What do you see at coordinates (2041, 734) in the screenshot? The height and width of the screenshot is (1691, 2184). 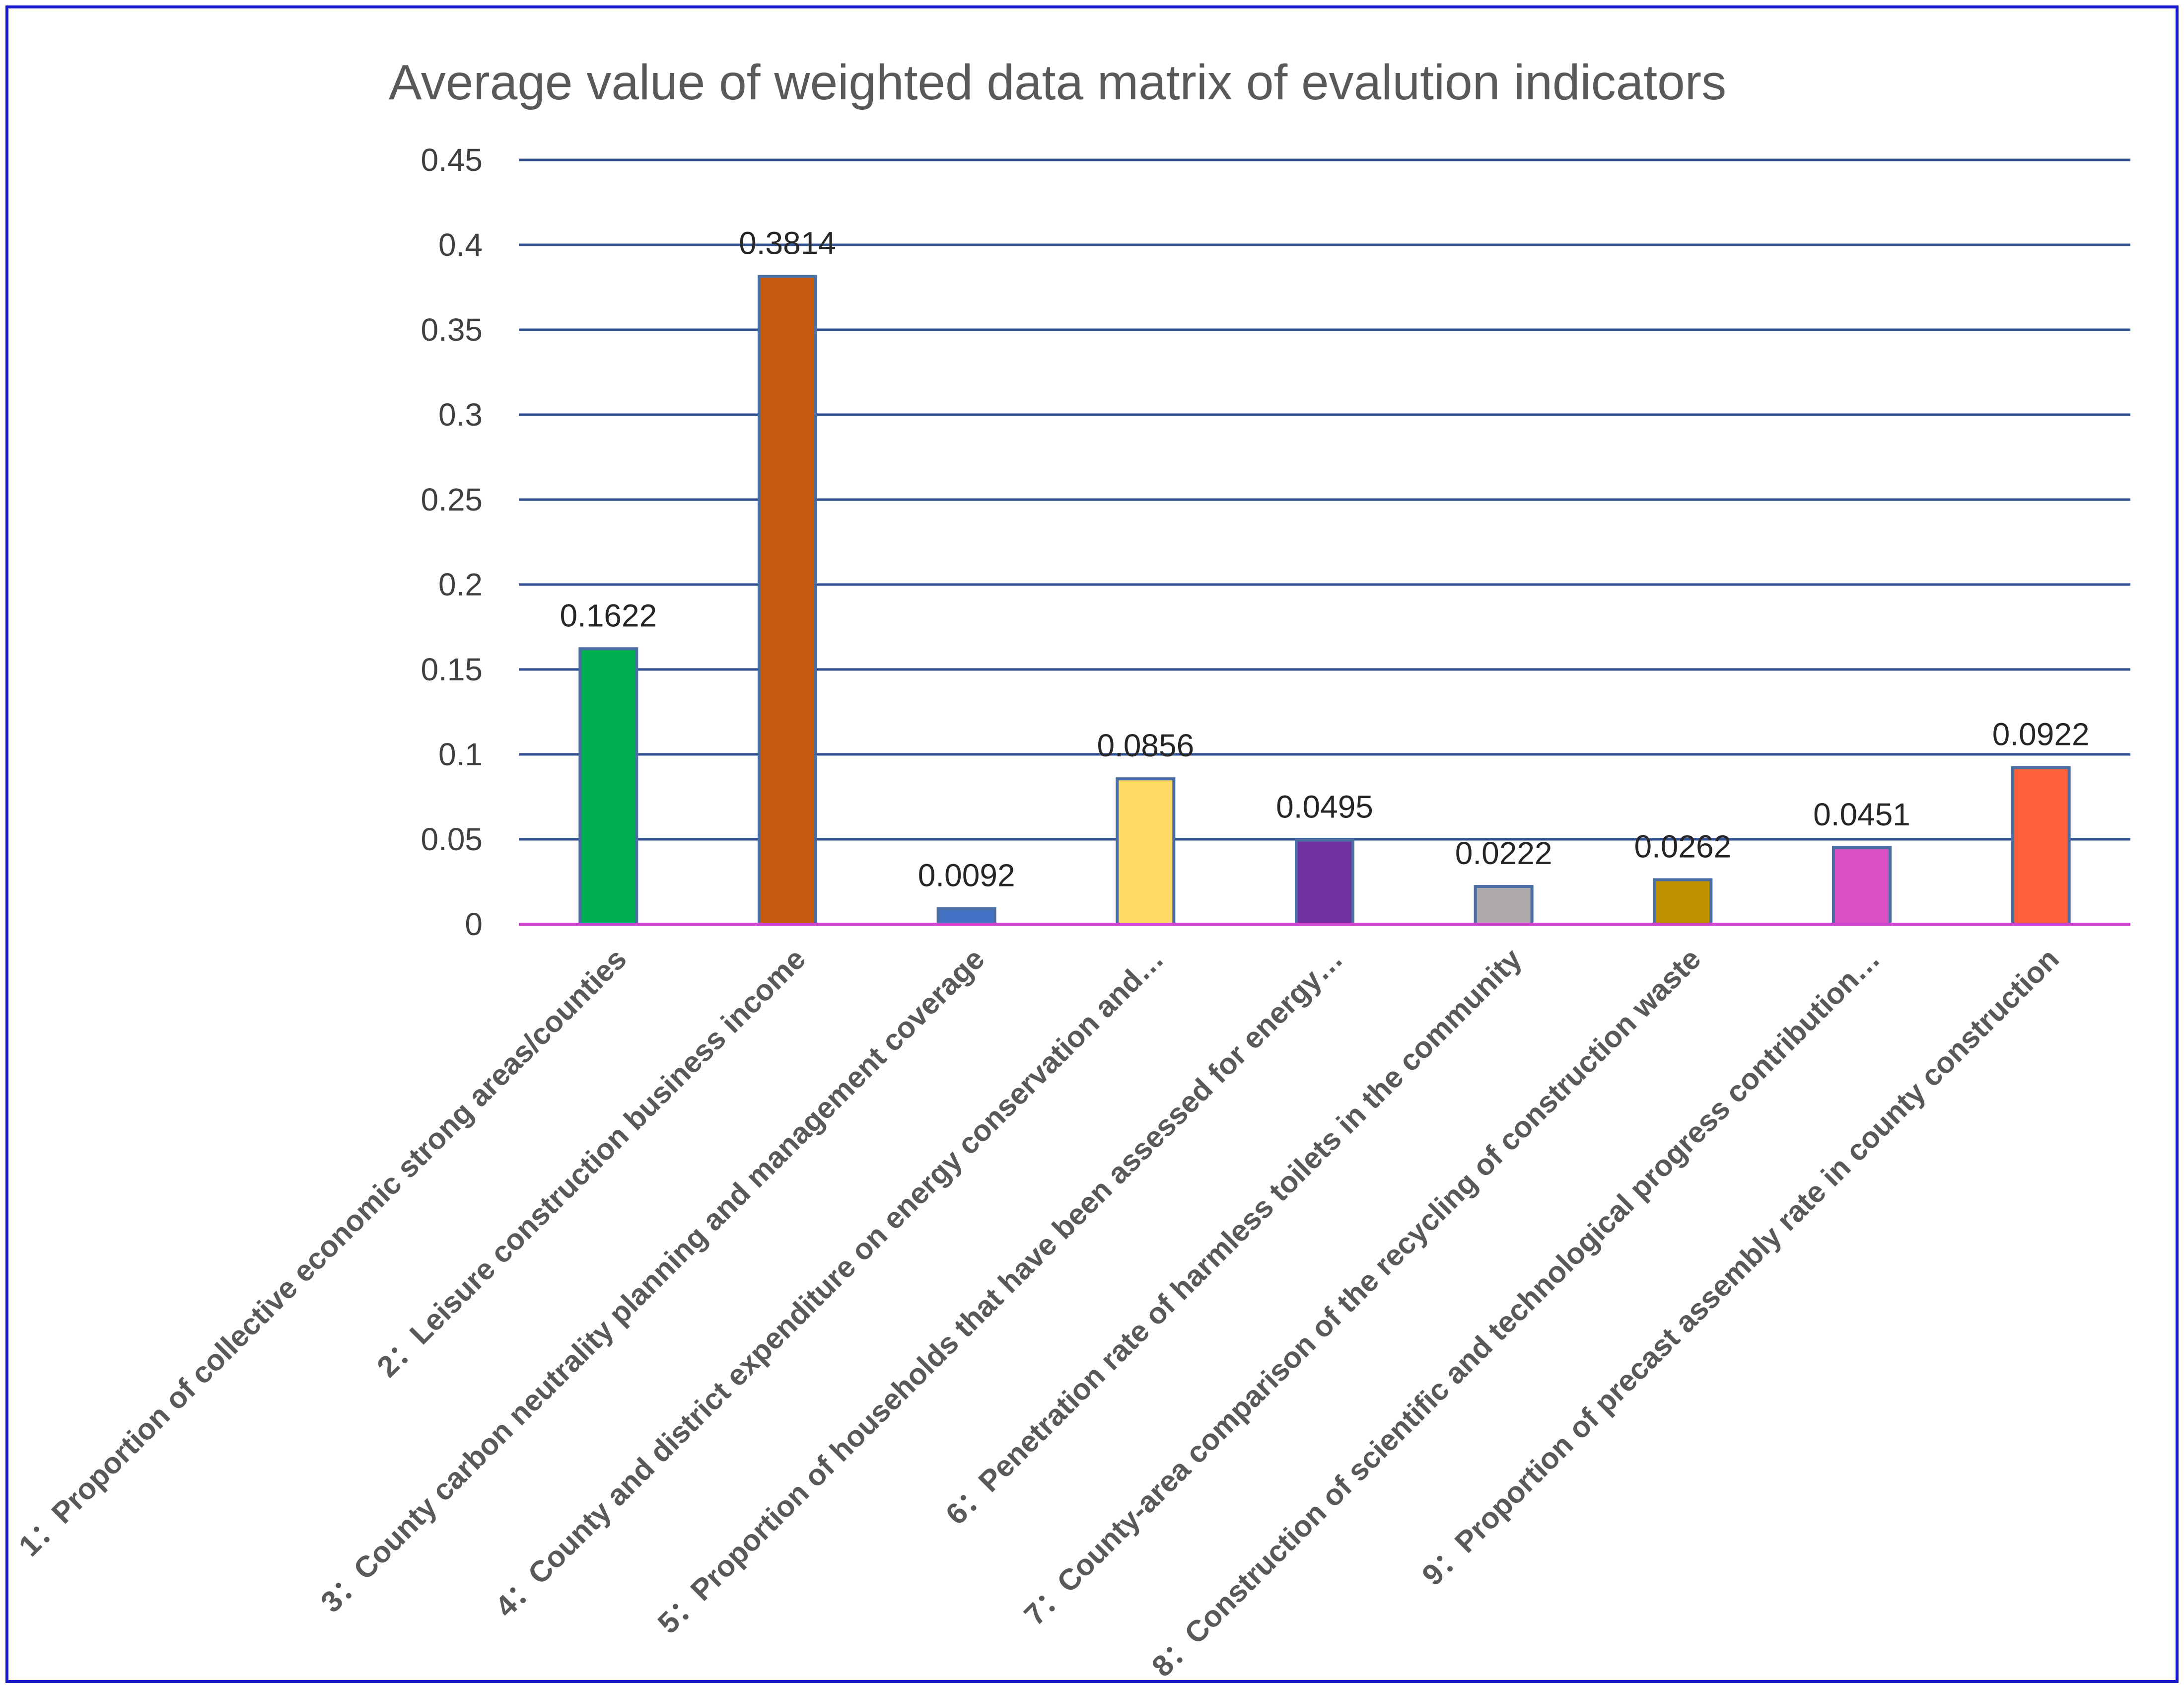 I see `data-label-9: 0.0922` at bounding box center [2041, 734].